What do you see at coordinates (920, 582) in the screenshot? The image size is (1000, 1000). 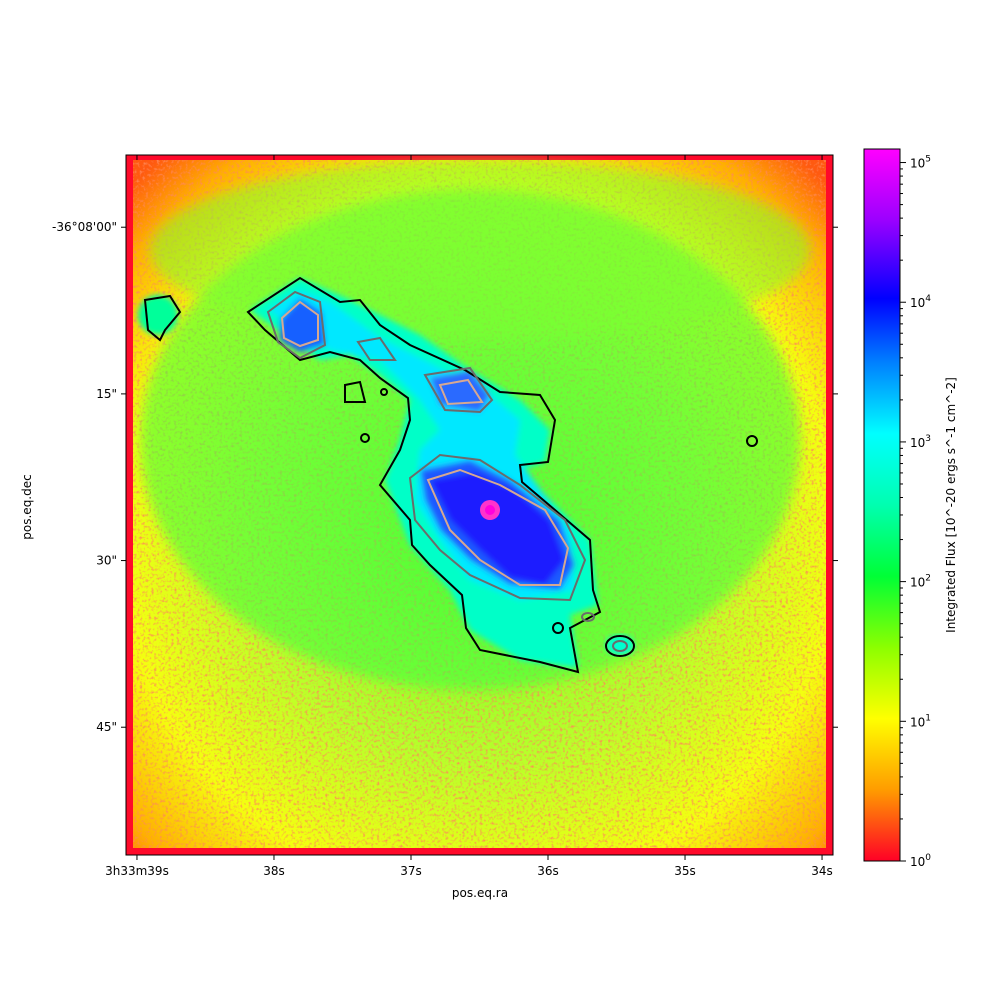 I see `colorbar-tick-label-2: 10²` at bounding box center [920, 582].